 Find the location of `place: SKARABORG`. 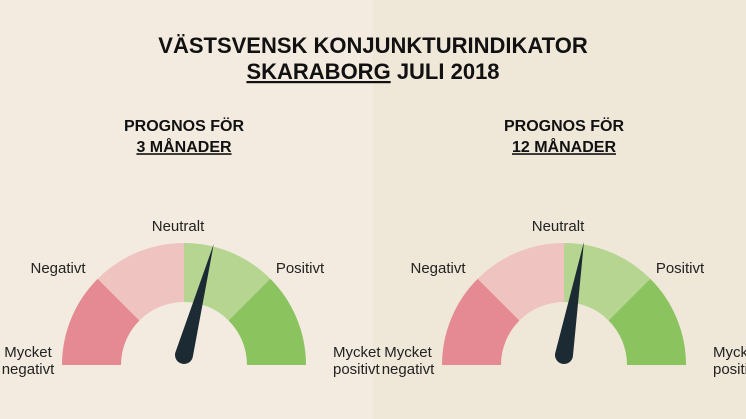

place: SKARABORG is located at coordinates (318, 71).